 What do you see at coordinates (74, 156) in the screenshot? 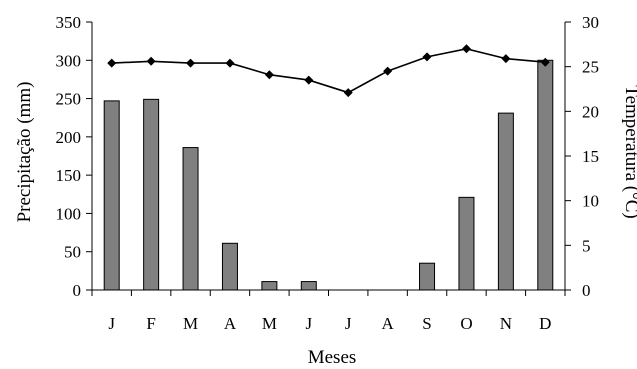
I see `left-y-axis: 0 50 100 150 200 250 300 350` at bounding box center [74, 156].